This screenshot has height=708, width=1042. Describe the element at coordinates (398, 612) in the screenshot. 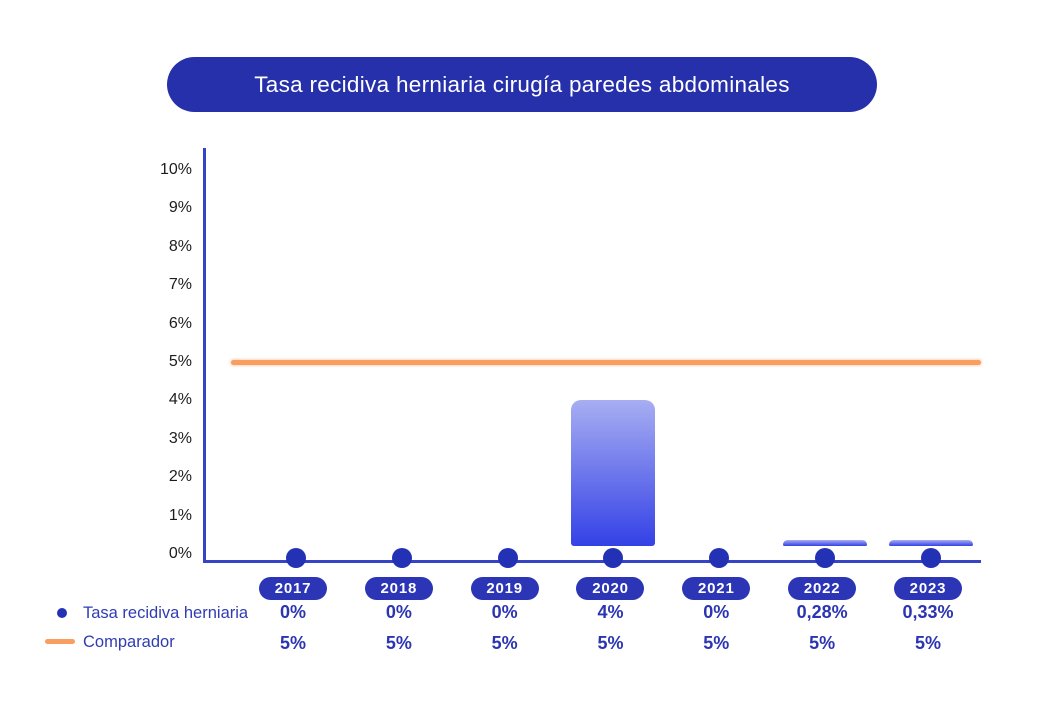

I see `series1-value-2018: 0%` at that location.